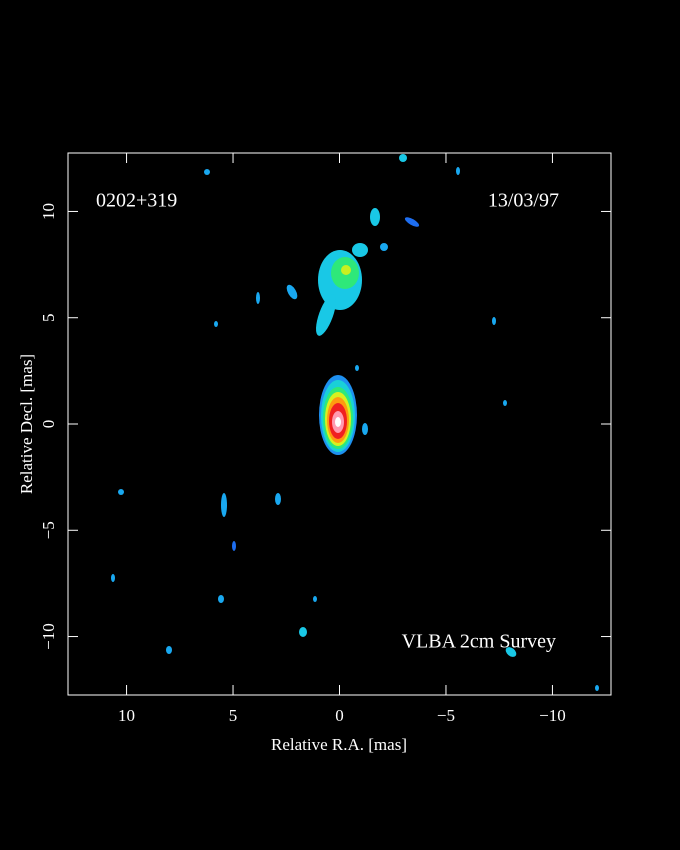  Describe the element at coordinates (446, 715) in the screenshot. I see `x-tick-label: −5` at that location.